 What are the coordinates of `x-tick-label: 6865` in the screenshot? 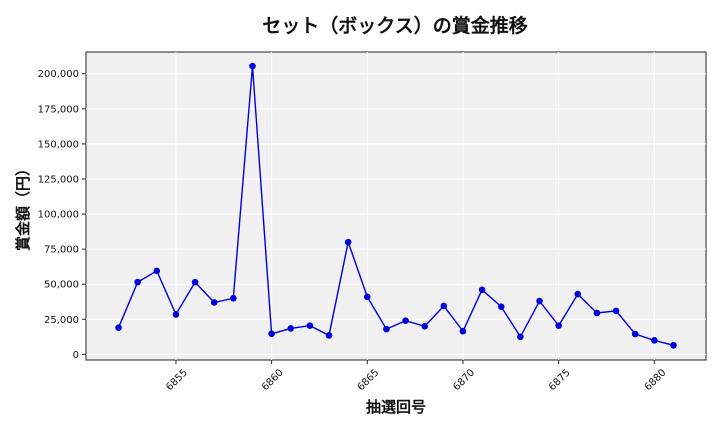 It's located at (369, 380).